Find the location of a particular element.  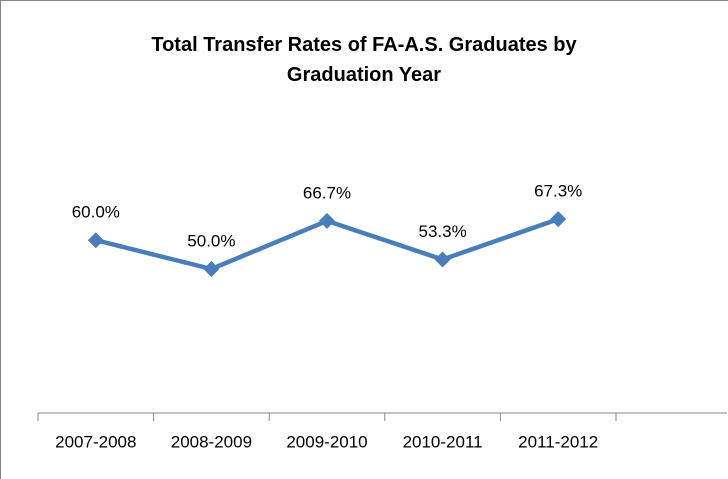

x-tick-label: 2011-2012 is located at coordinates (558, 441).